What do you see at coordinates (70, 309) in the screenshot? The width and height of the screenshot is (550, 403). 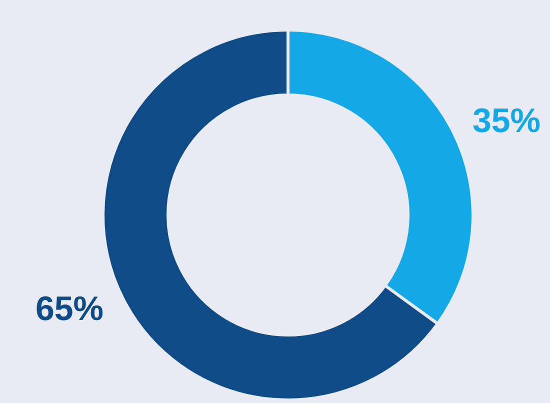 I see `data-label: 65%` at bounding box center [70, 309].